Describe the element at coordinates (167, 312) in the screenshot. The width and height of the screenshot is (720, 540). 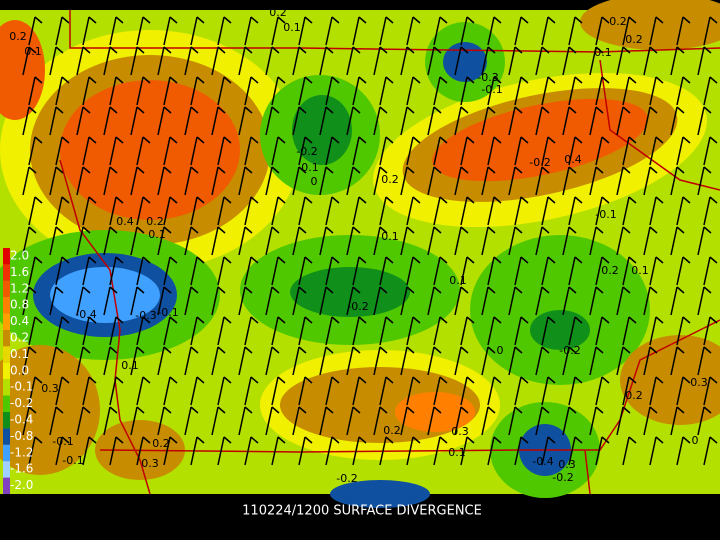
I see `contour-label: -0.1` at that location.